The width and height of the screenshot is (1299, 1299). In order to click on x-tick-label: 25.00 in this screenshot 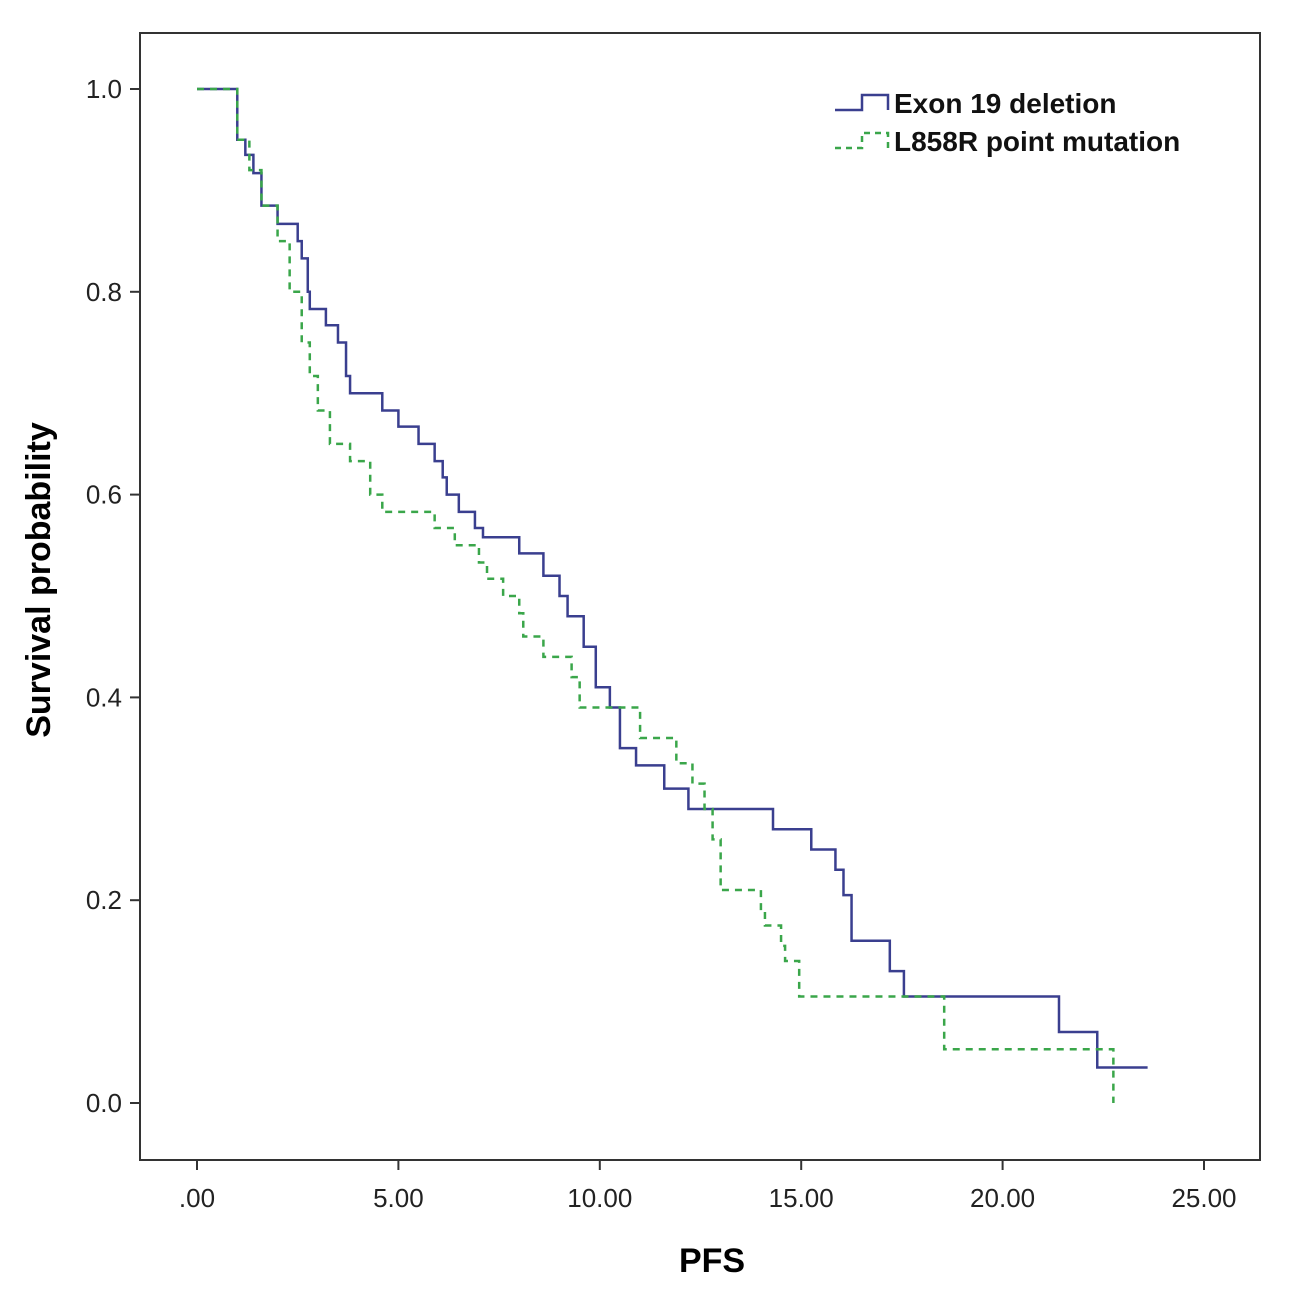, I will do `click(1203, 1198)`.